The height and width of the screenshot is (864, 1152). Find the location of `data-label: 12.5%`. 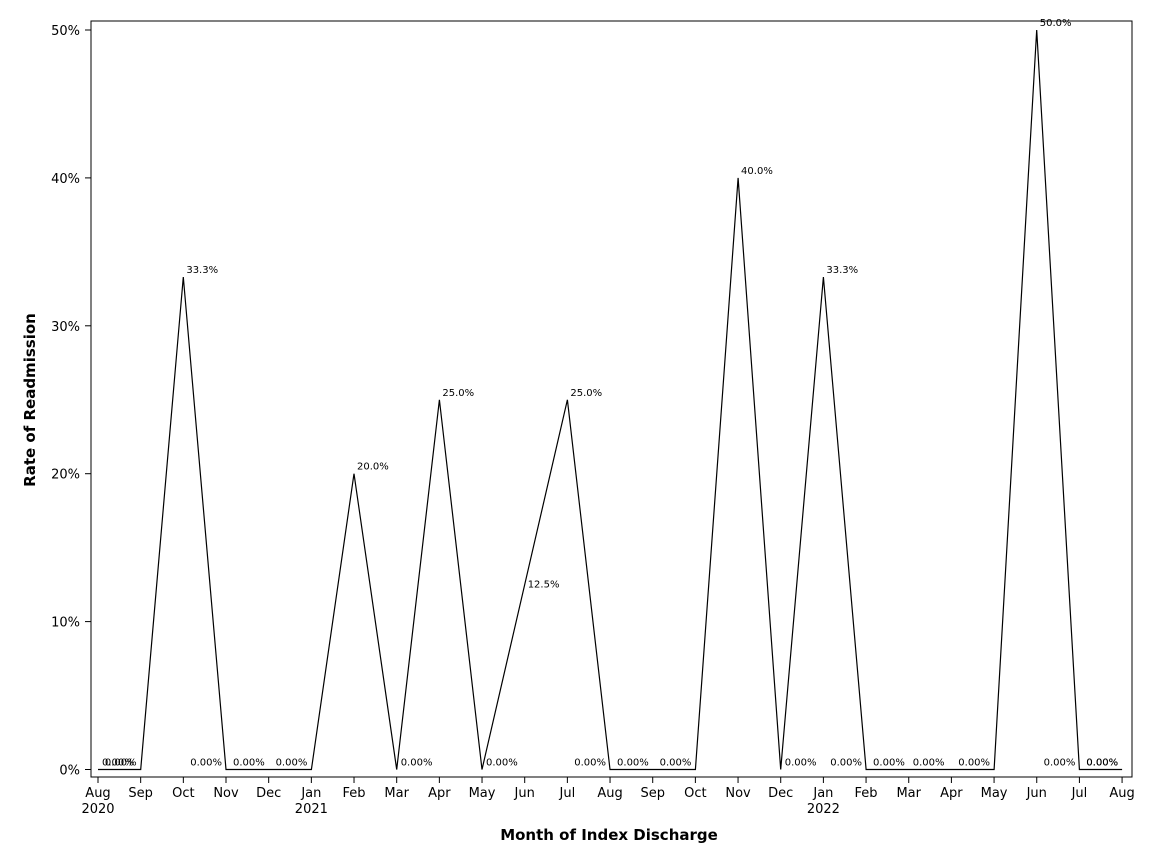

data-label: 12.5% is located at coordinates (544, 585).